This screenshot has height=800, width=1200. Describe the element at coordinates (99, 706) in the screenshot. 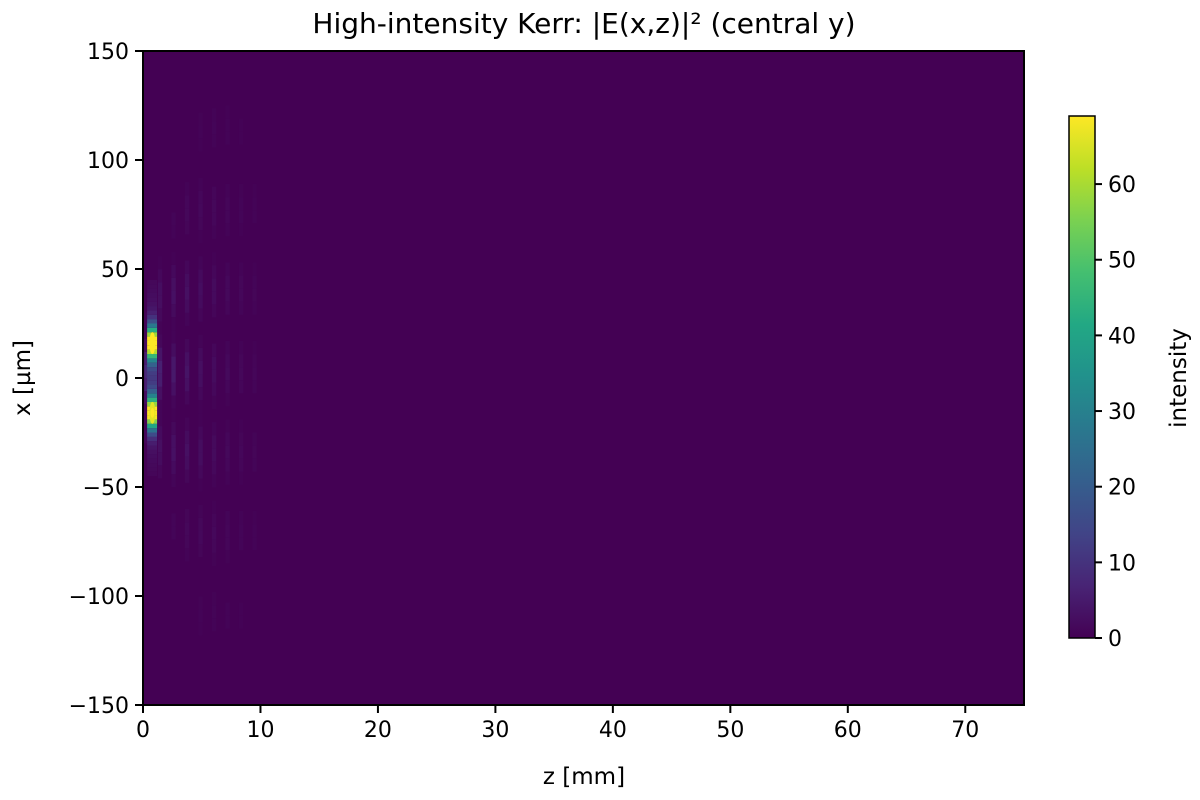

I see `y-tick-label: −150` at that location.